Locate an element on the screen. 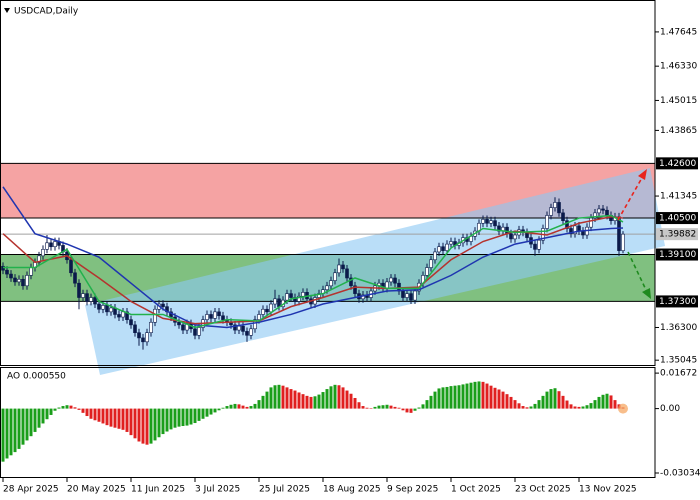 The image size is (700, 500). y-tick-label: 1.35045 is located at coordinates (678, 361).